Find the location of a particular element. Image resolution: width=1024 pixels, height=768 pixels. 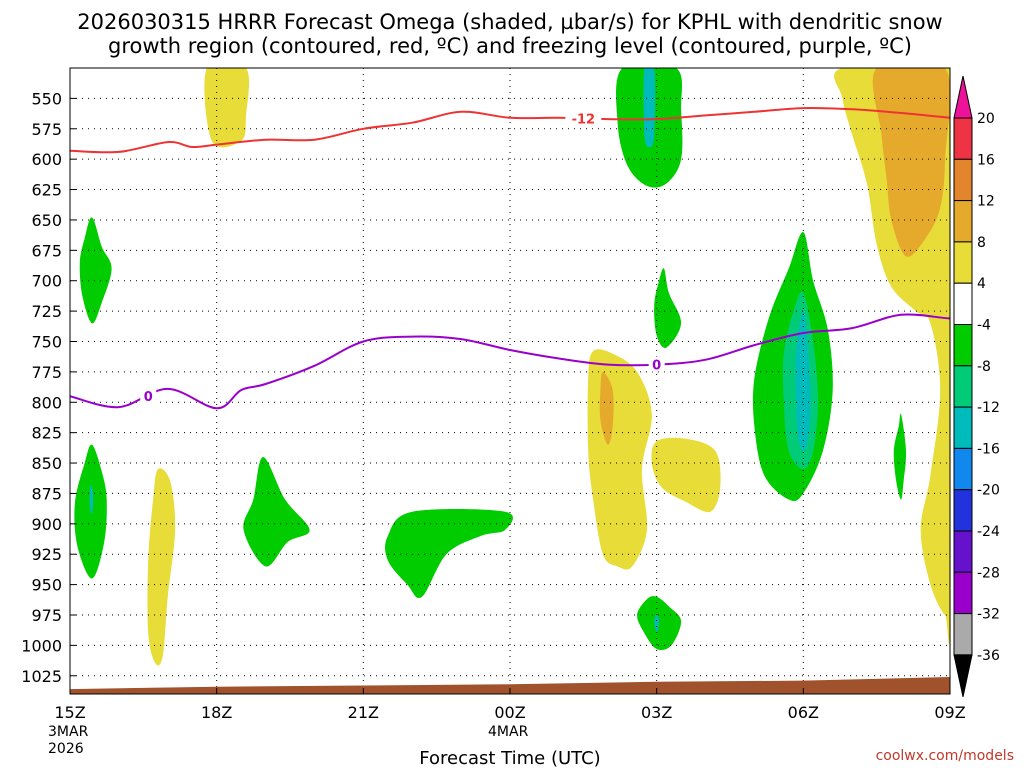

colorbar-label-12: 12 is located at coordinates (986, 202).